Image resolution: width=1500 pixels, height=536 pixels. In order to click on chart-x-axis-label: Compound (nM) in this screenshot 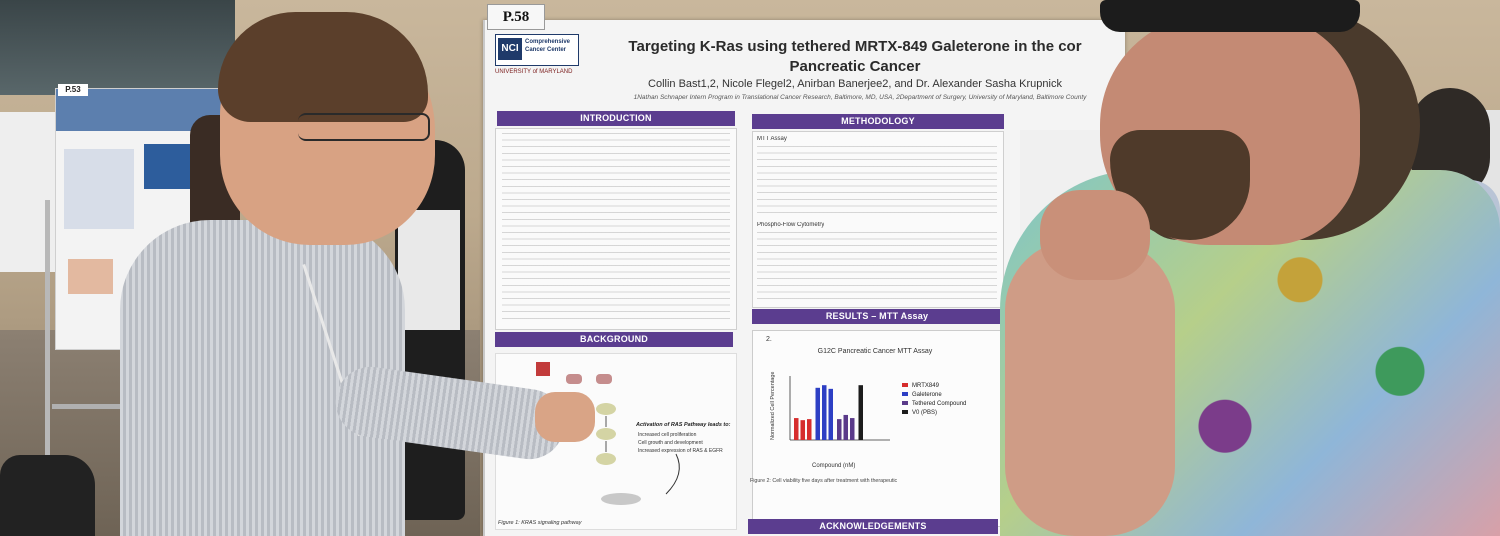, I will do `click(834, 466)`.